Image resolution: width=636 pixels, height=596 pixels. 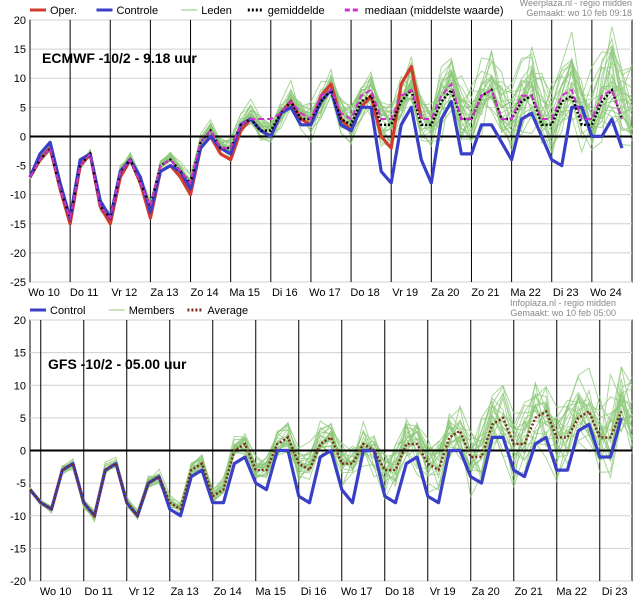 I want to click on legend-label: Controle, so click(x=138, y=11).